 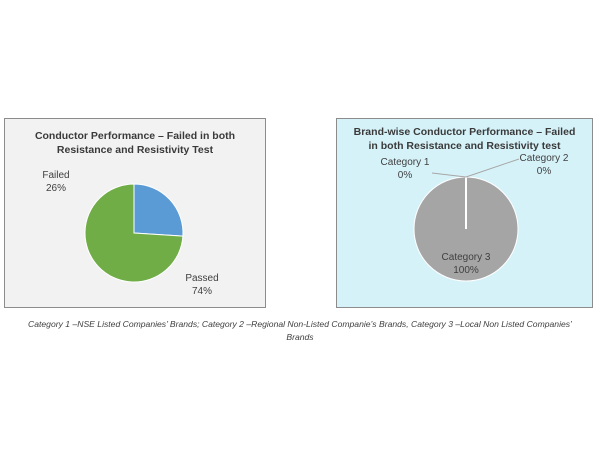 I want to click on chart-title-line-2: Resistance and Resistivity Test, so click(x=135, y=150).